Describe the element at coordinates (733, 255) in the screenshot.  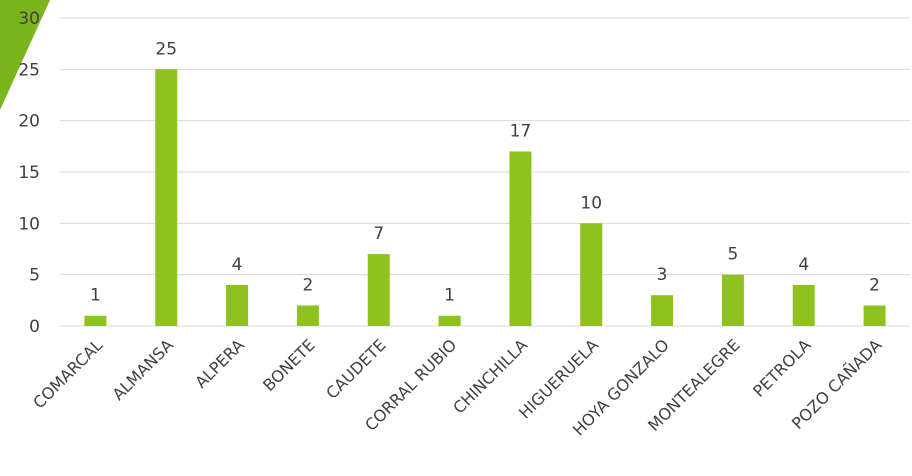
I see `bar-value-label: 5` at that location.